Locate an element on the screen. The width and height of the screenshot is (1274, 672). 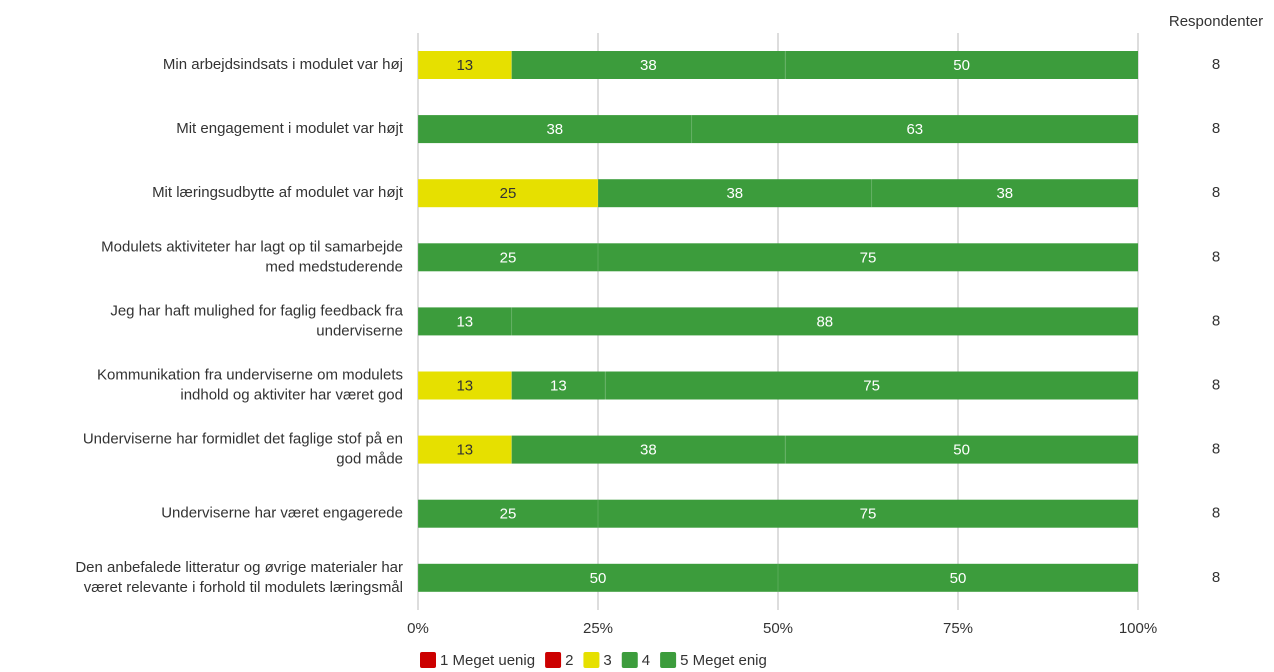
category-label: Mit læringsudbytte af modulet var højt is located at coordinates (278, 192).